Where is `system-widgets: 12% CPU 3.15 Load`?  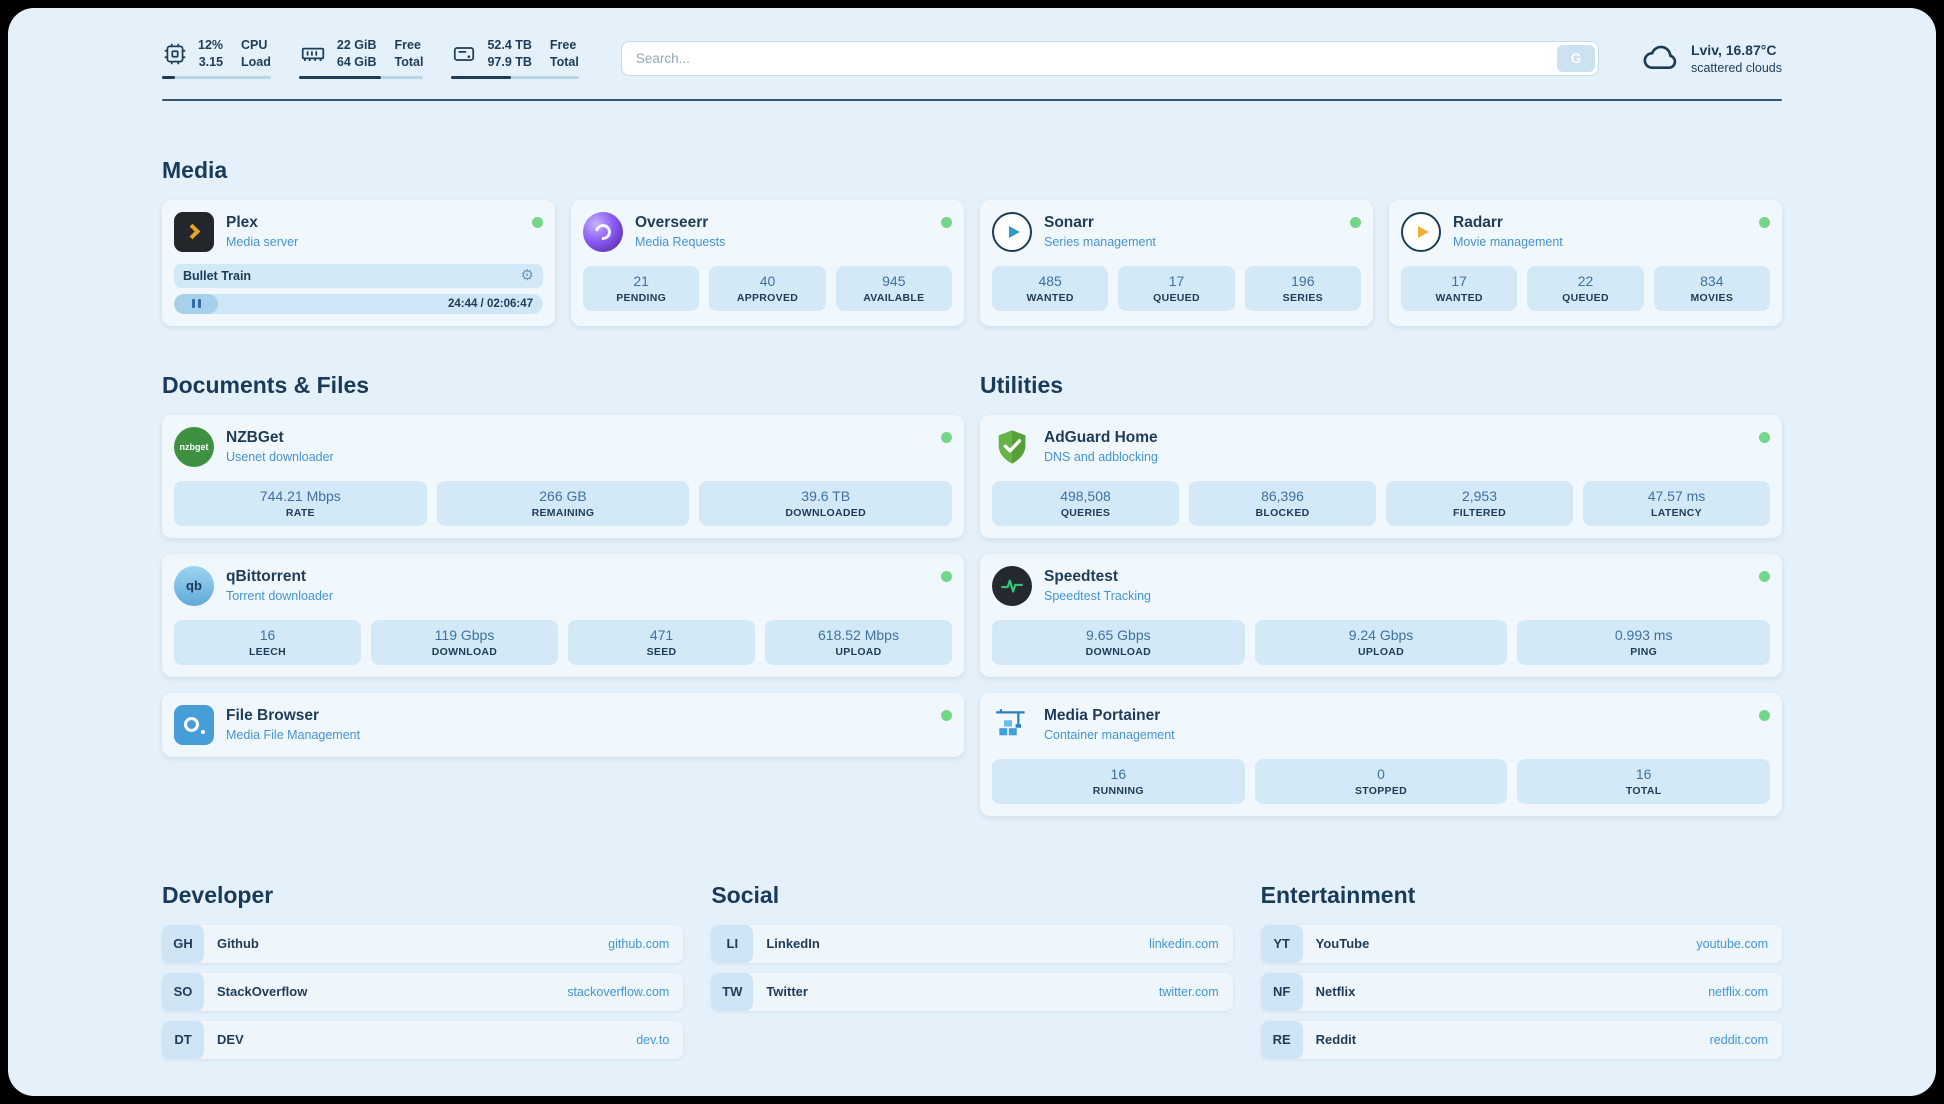 system-widgets: 12% CPU 3.15 Load is located at coordinates (370, 59).